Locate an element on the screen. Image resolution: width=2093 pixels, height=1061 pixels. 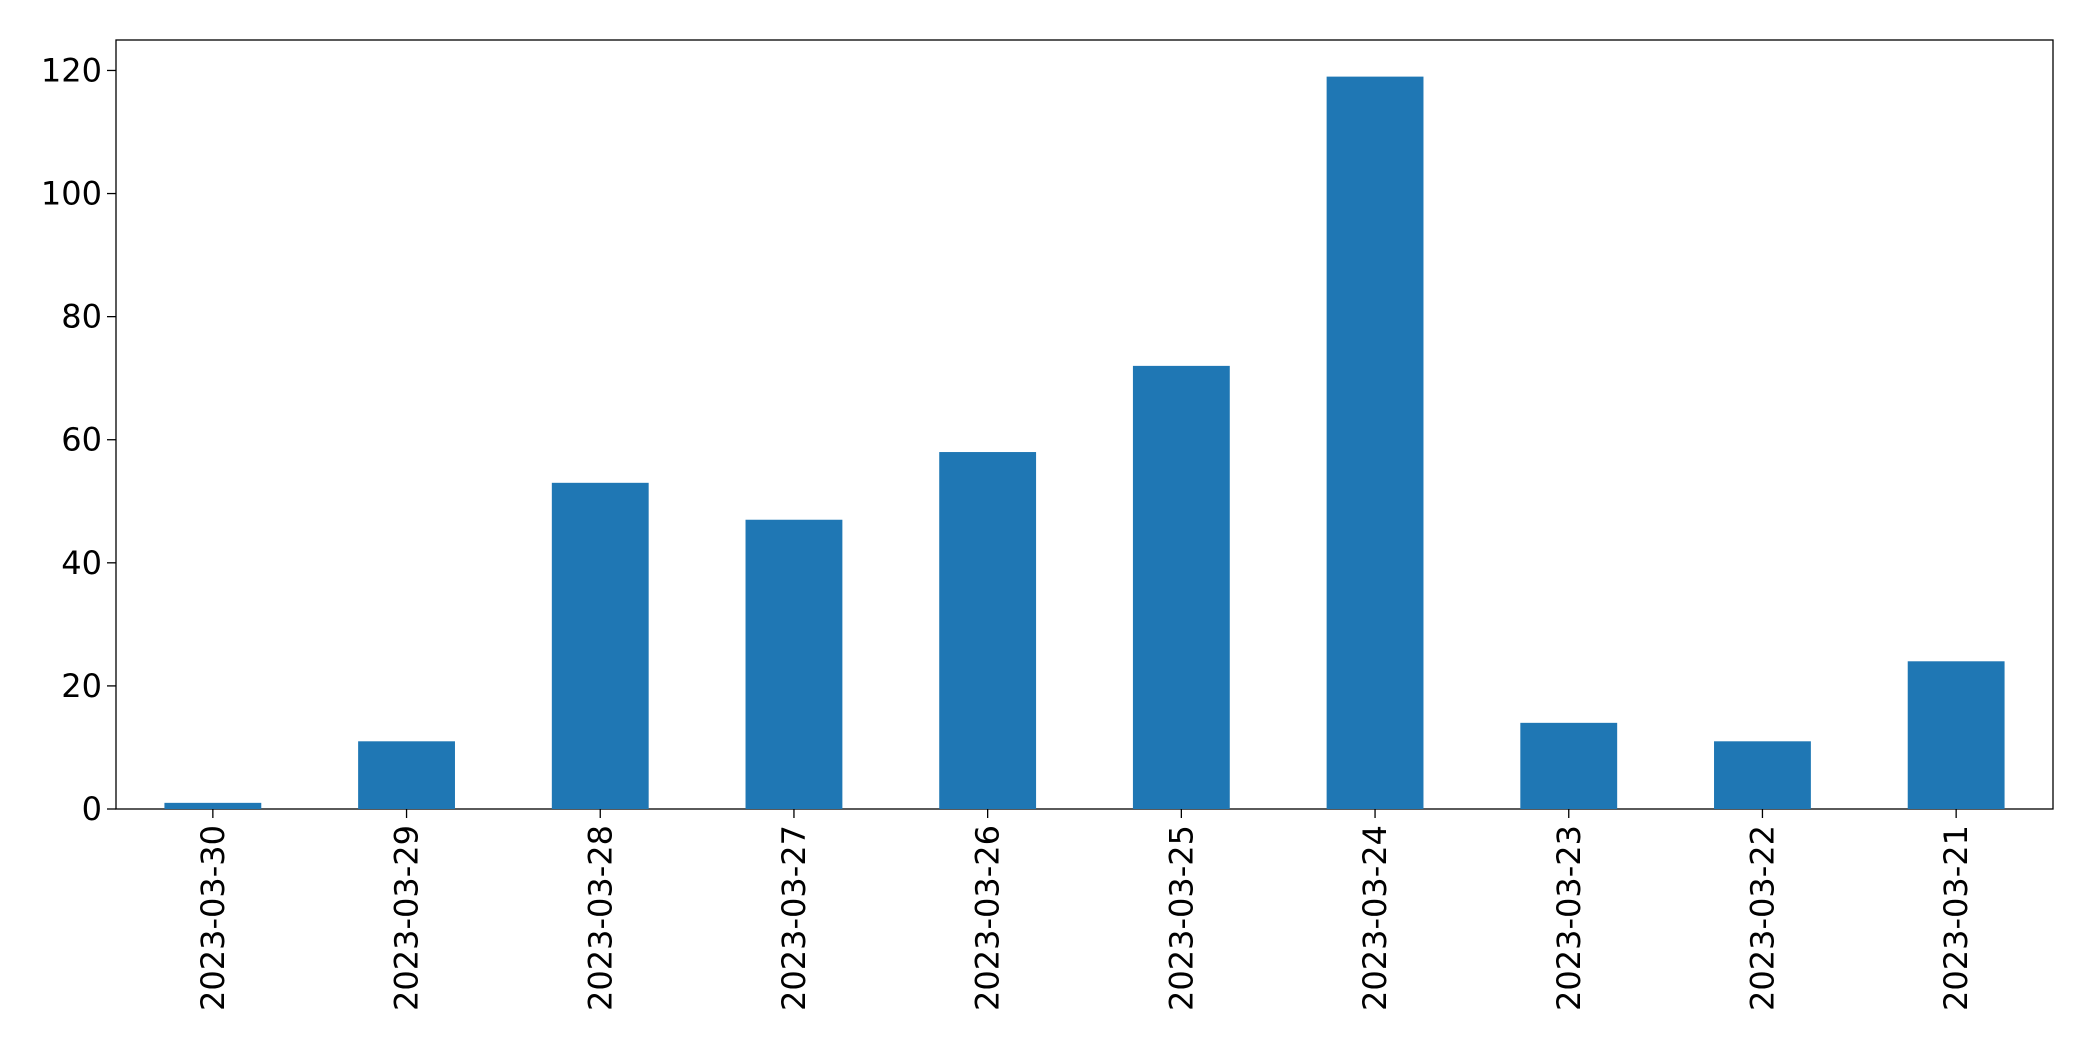
x-tick-label: 2023-03-27 is located at coordinates (794, 918).